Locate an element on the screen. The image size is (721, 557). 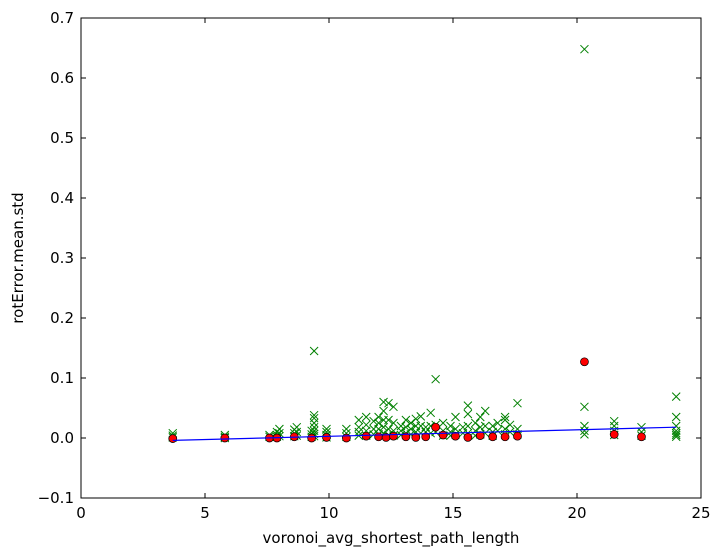
x-tick-label: 20 is located at coordinates (576, 513).